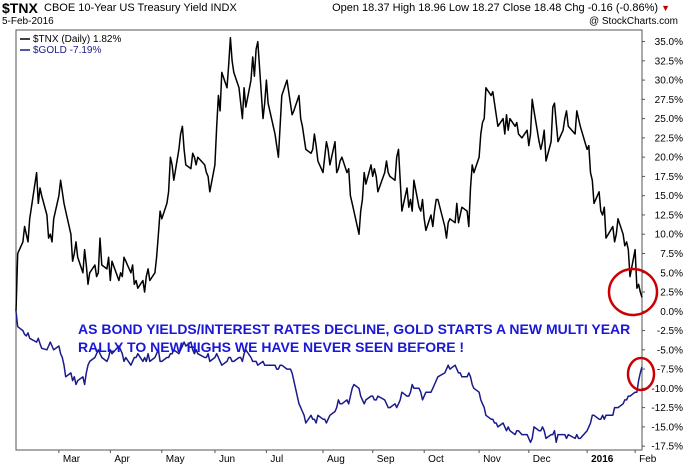 This screenshot has width=700, height=466. What do you see at coordinates (67, 50) in the screenshot?
I see `legend-label-gold: $GOLD -7.19%` at bounding box center [67, 50].